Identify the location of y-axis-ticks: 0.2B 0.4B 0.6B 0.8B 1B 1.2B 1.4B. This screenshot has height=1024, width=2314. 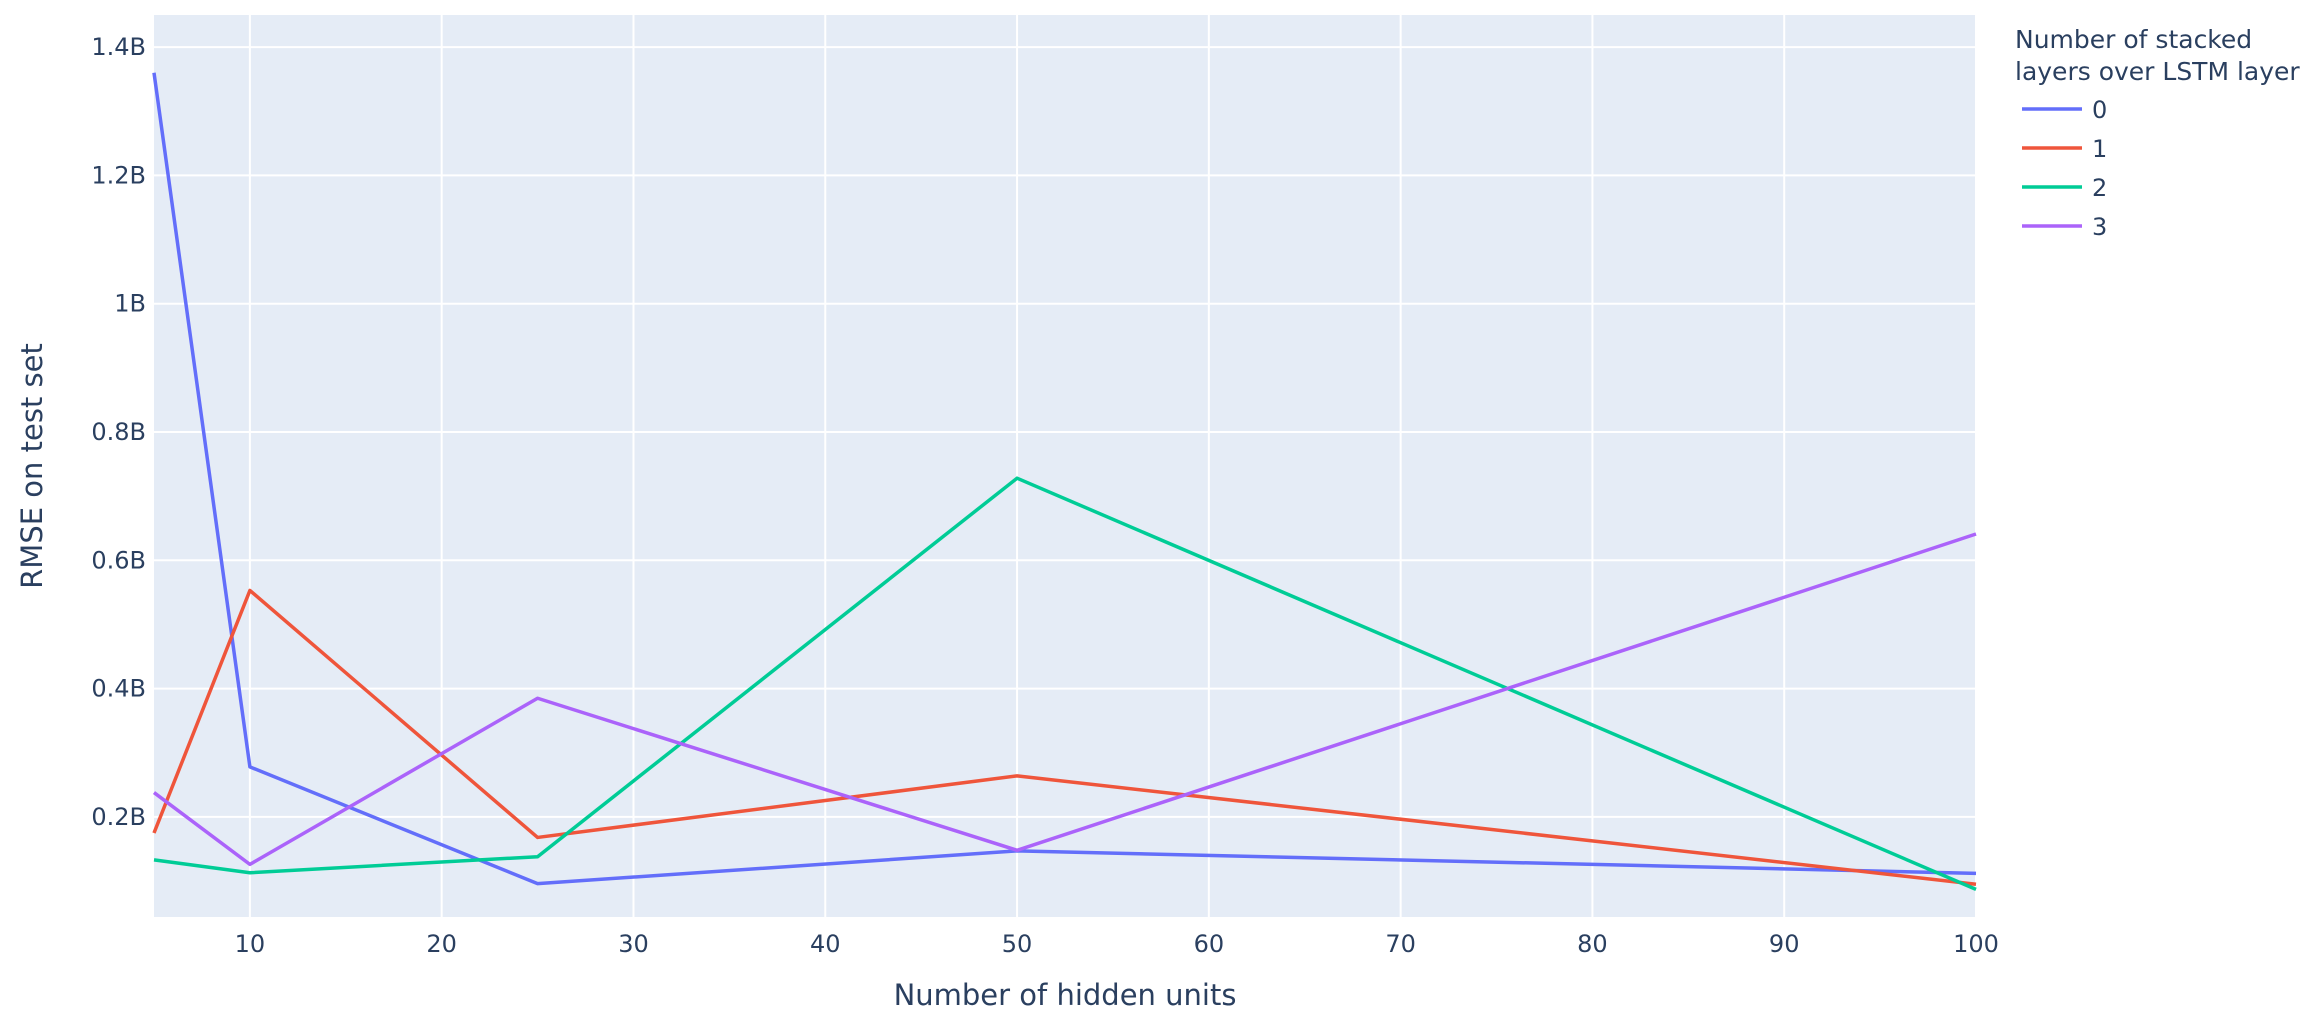
(118, 432).